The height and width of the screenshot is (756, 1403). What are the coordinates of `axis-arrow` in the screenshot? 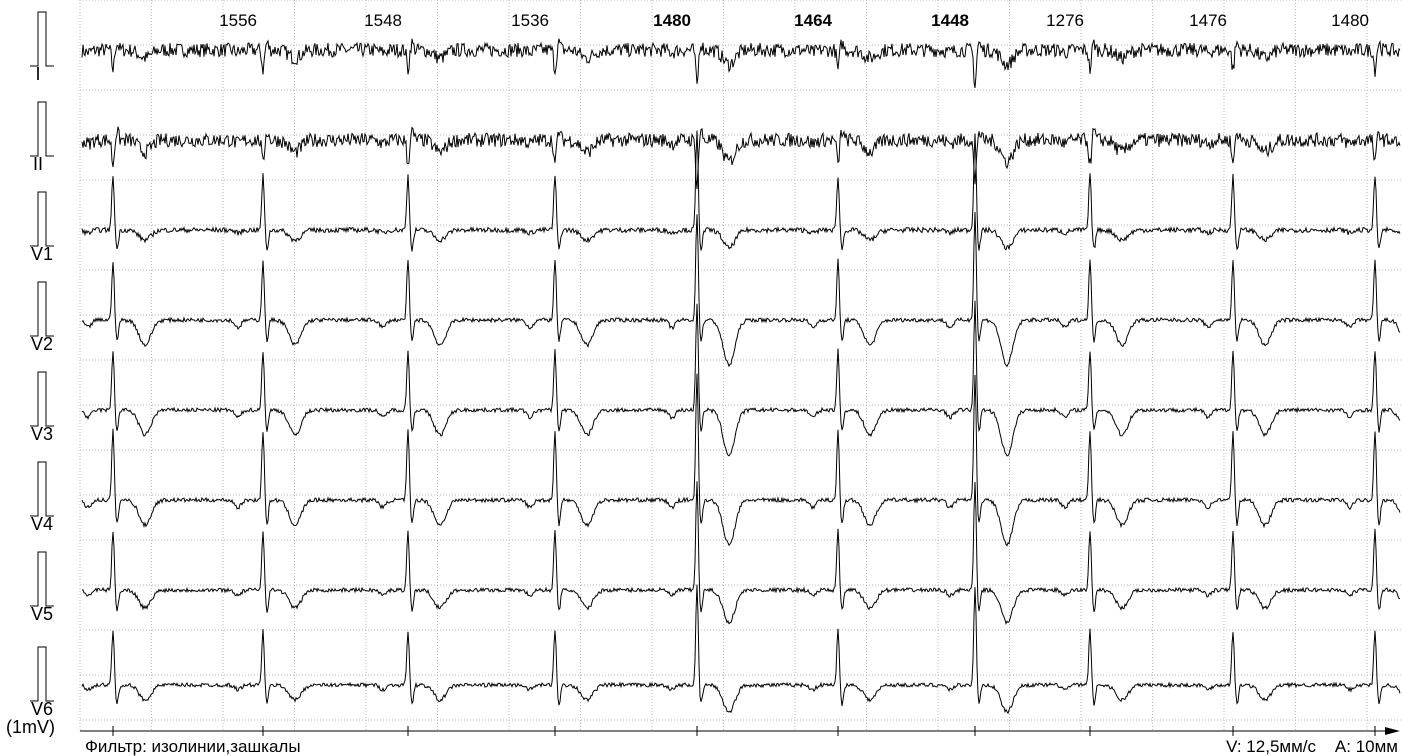 It's located at (1392, 731).